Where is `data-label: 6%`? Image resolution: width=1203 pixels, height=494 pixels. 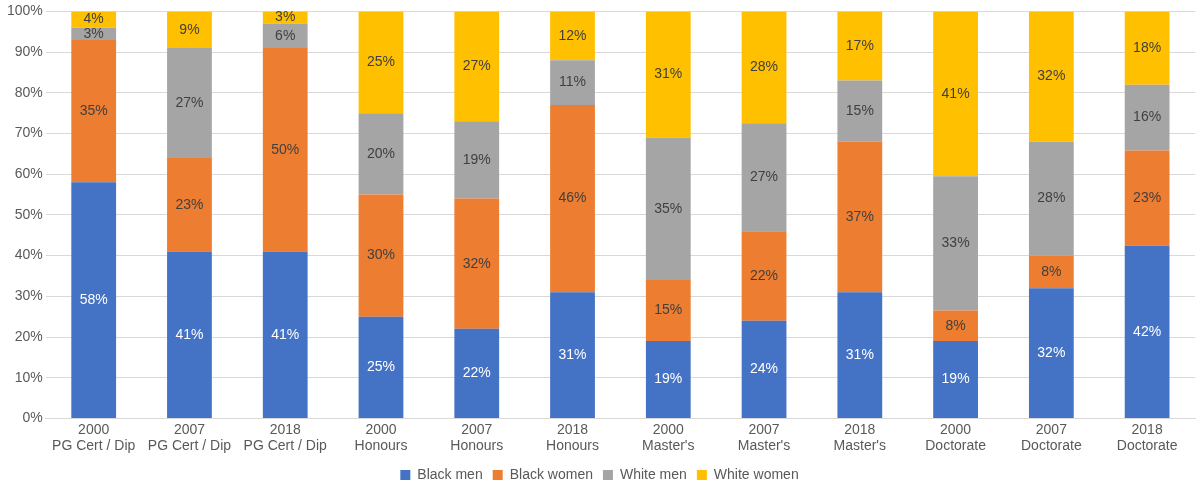
data-label: 6% is located at coordinates (285, 34).